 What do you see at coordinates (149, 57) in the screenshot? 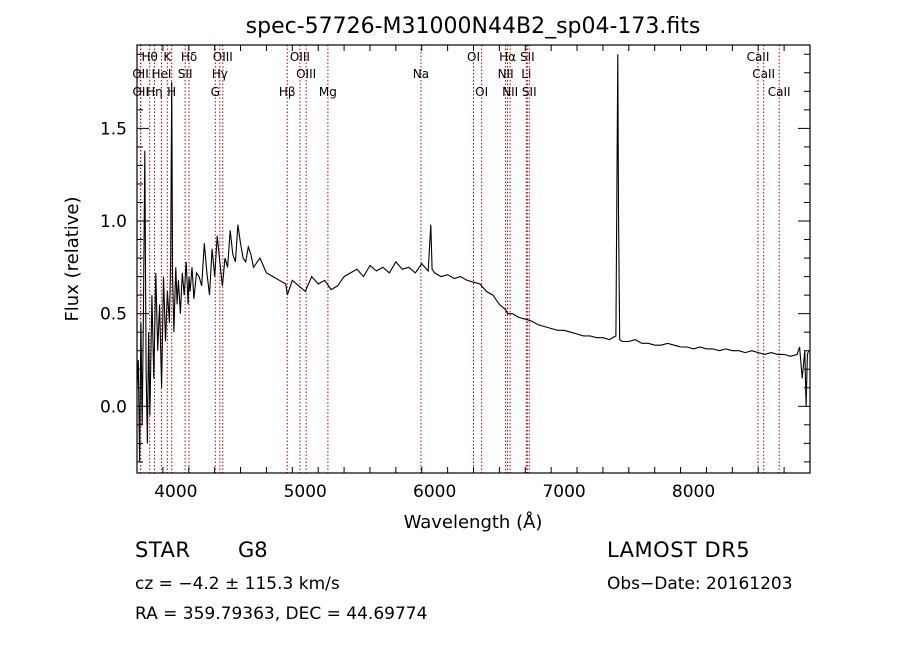
I see `marker-label: Hθ` at bounding box center [149, 57].